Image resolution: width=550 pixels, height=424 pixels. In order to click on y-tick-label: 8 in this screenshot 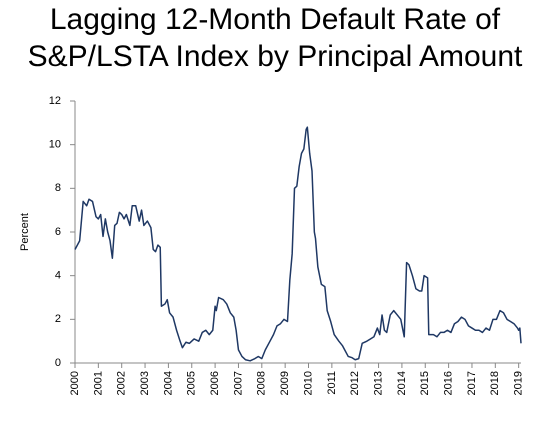, I will do `click(58, 188)`.